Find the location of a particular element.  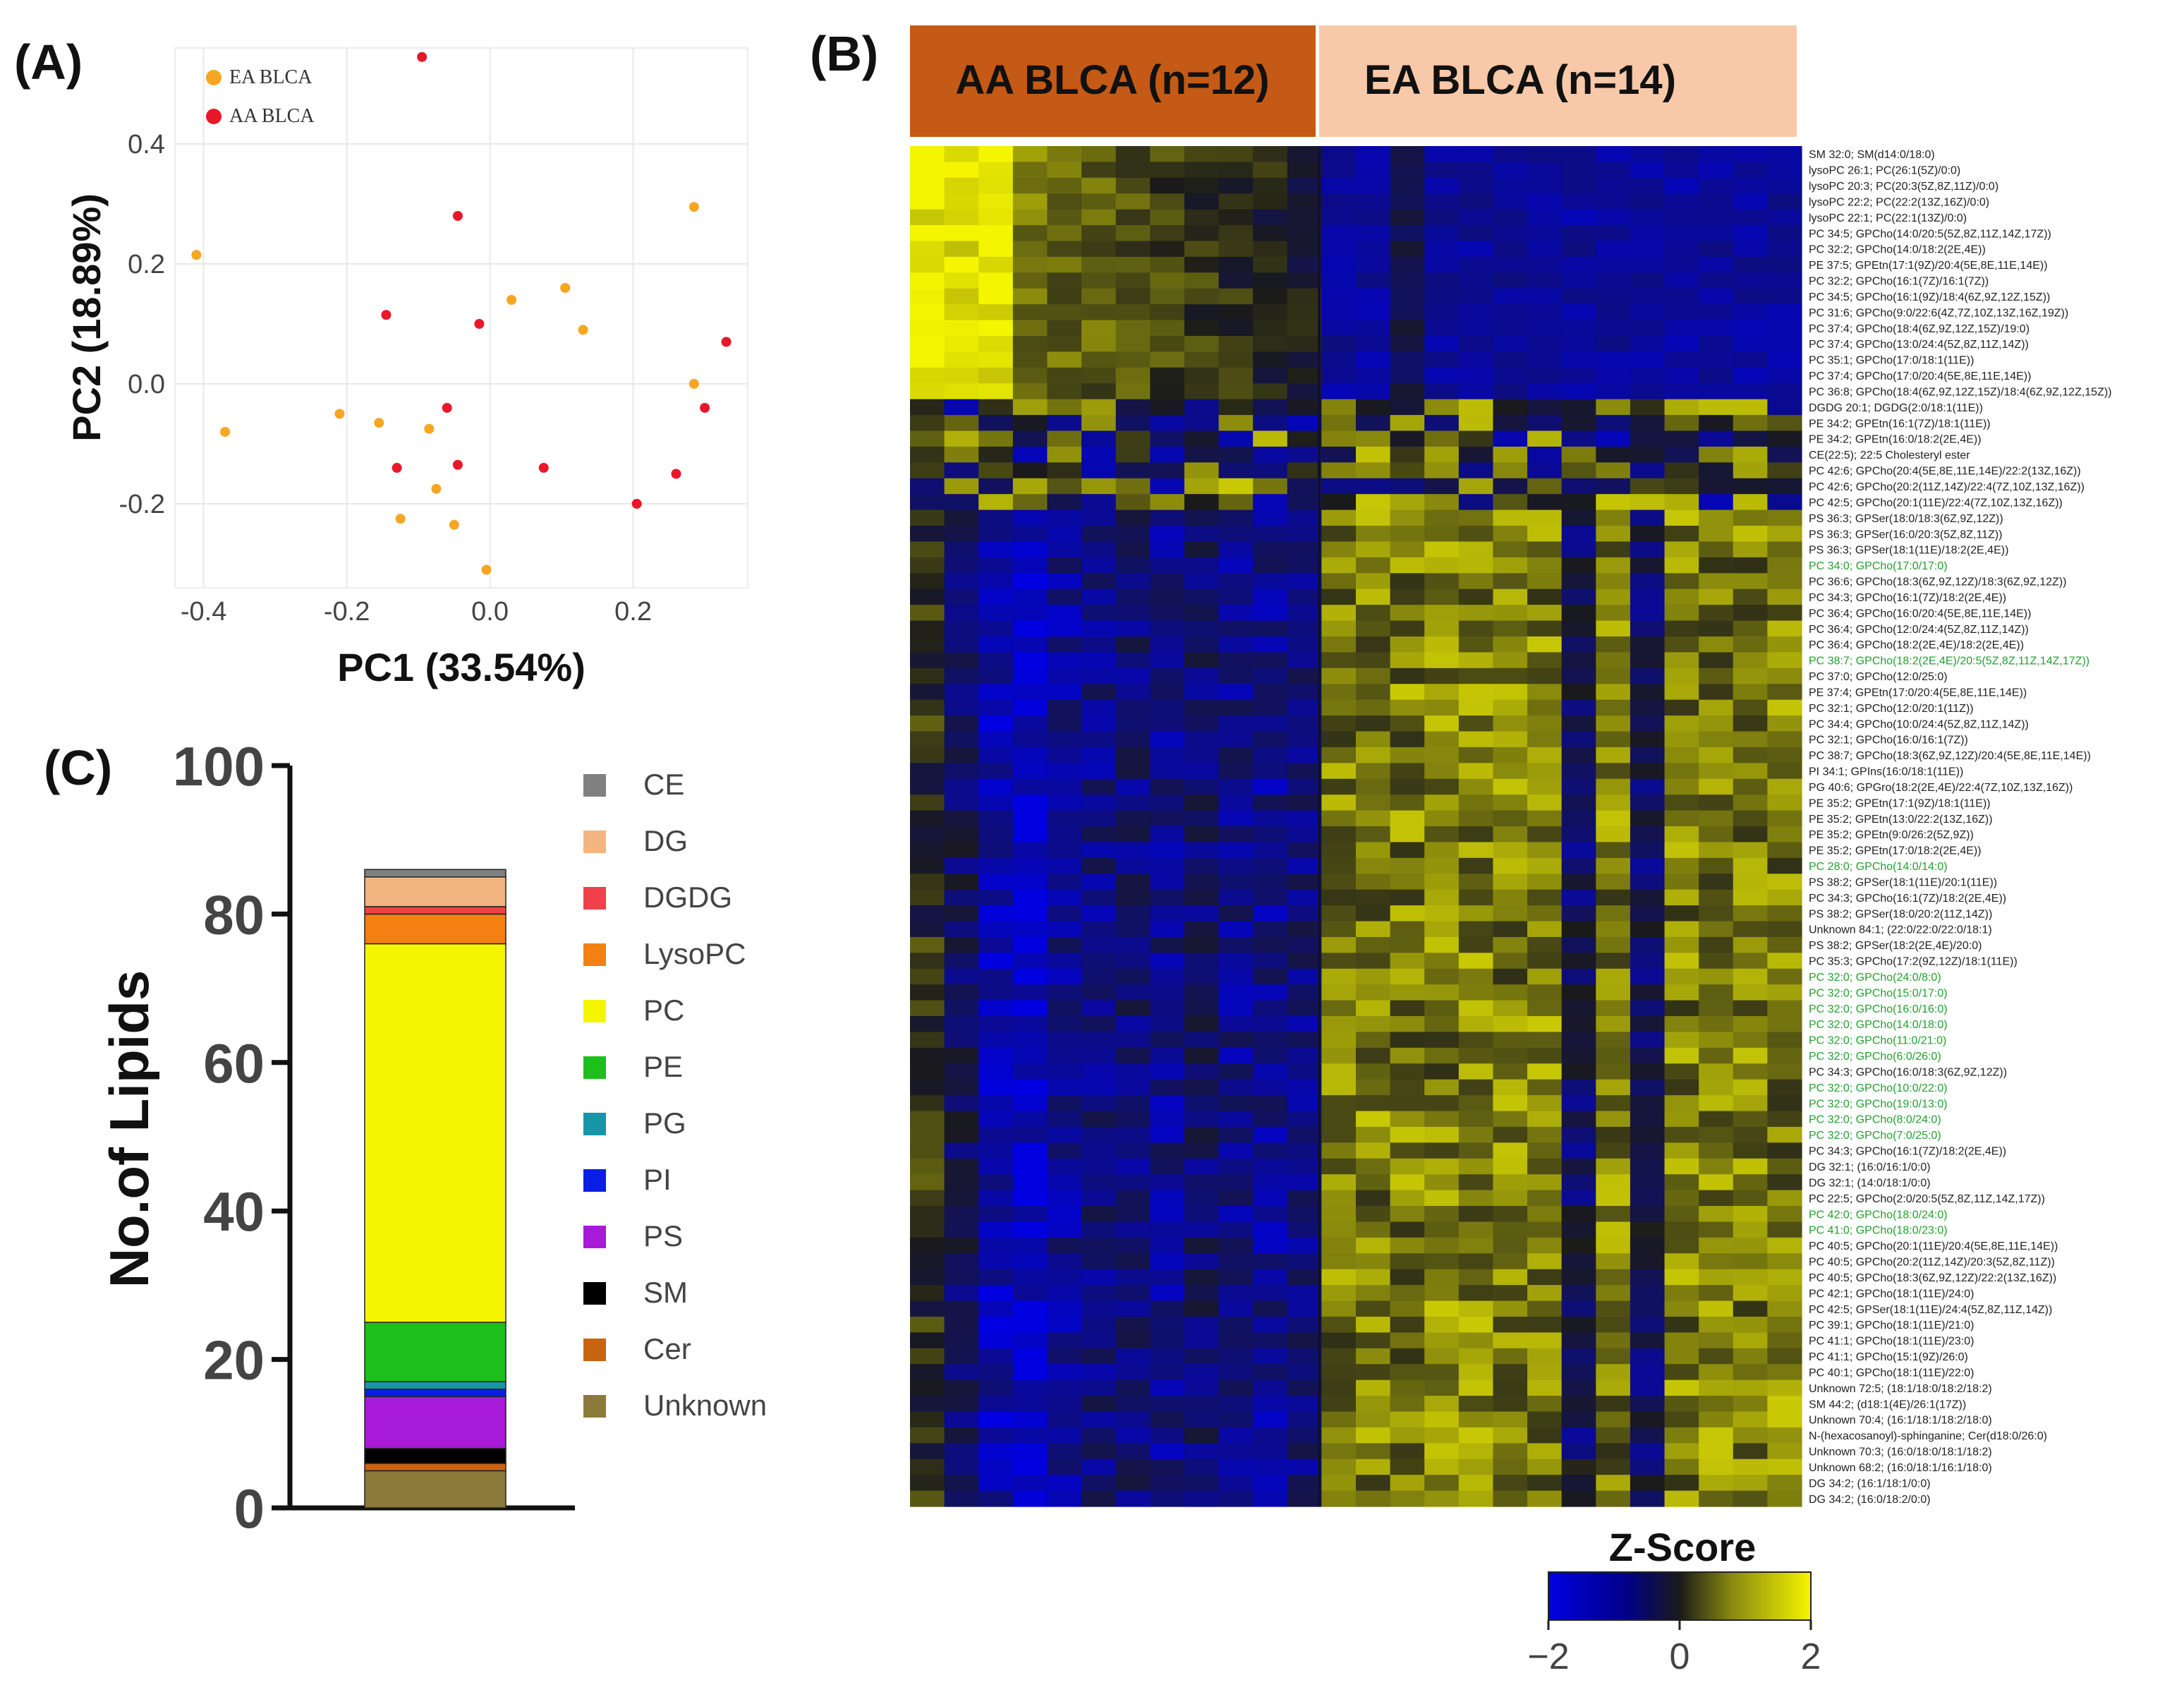

legend-swatch-ps is located at coordinates (595, 1237).